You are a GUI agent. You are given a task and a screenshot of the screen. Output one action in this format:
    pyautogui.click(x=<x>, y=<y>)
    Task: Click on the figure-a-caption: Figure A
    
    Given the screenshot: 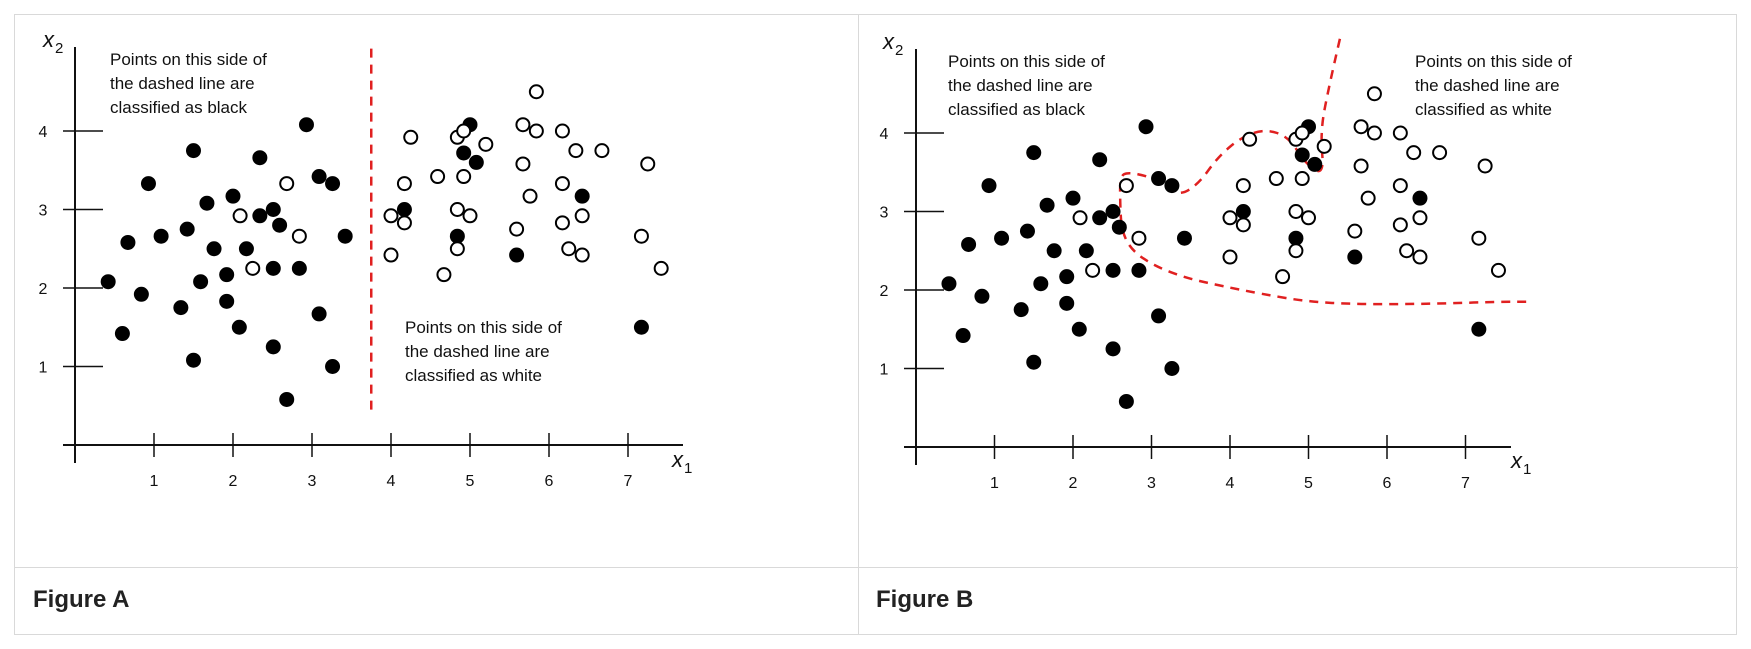 What is the action you would take?
    pyautogui.click(x=81, y=599)
    